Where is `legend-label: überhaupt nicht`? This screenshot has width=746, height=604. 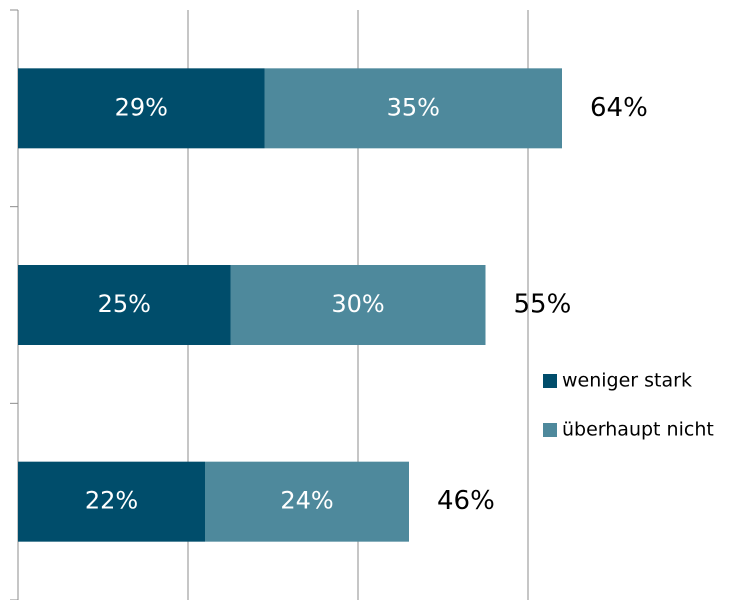
legend-label: überhaupt nicht is located at coordinates (638, 430).